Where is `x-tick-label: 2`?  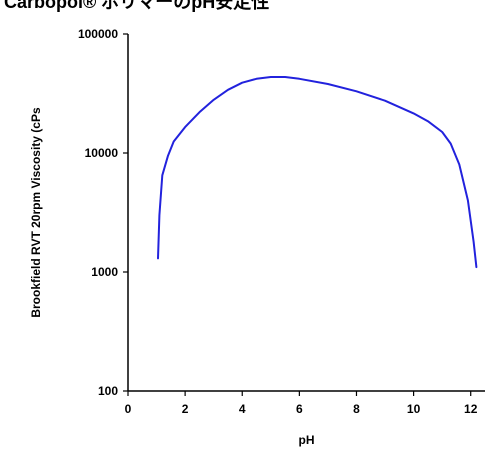 x-tick-label: 2 is located at coordinates (185, 409).